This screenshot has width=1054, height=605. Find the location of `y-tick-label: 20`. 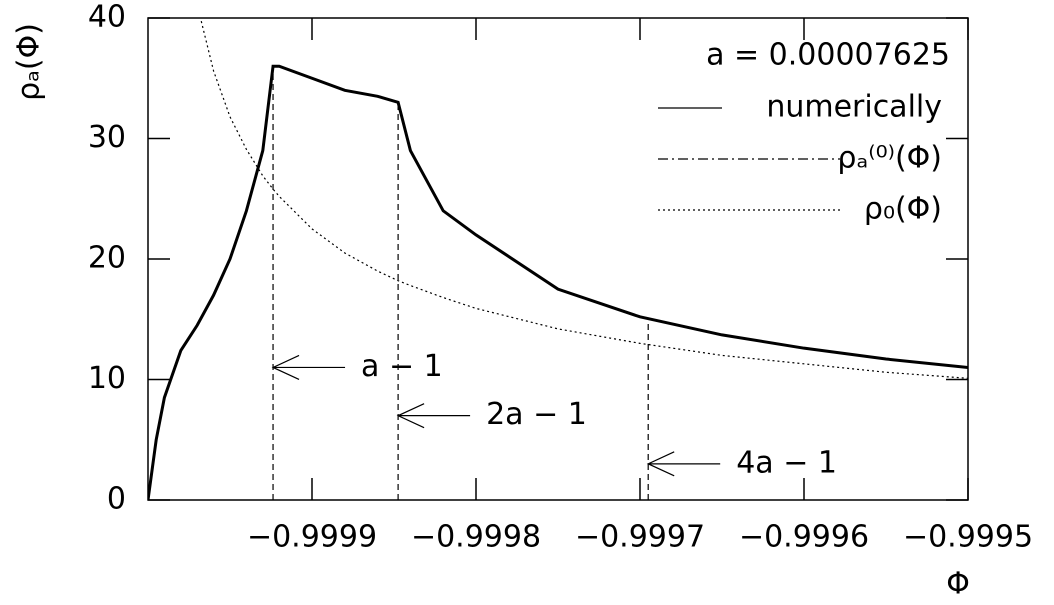

y-tick-label: 20 is located at coordinates (107, 258).